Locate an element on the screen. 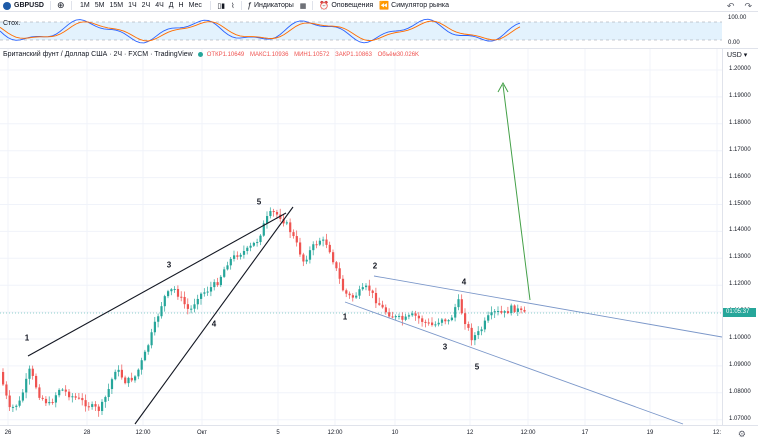 This screenshot has height=445, width=758. time-tick-label: 26 is located at coordinates (8, 433).